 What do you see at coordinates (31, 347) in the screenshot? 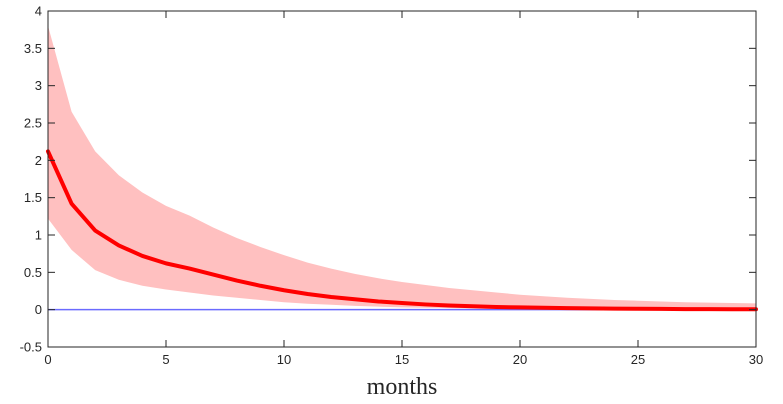
I see `y-tick-label: -0.5` at bounding box center [31, 347].